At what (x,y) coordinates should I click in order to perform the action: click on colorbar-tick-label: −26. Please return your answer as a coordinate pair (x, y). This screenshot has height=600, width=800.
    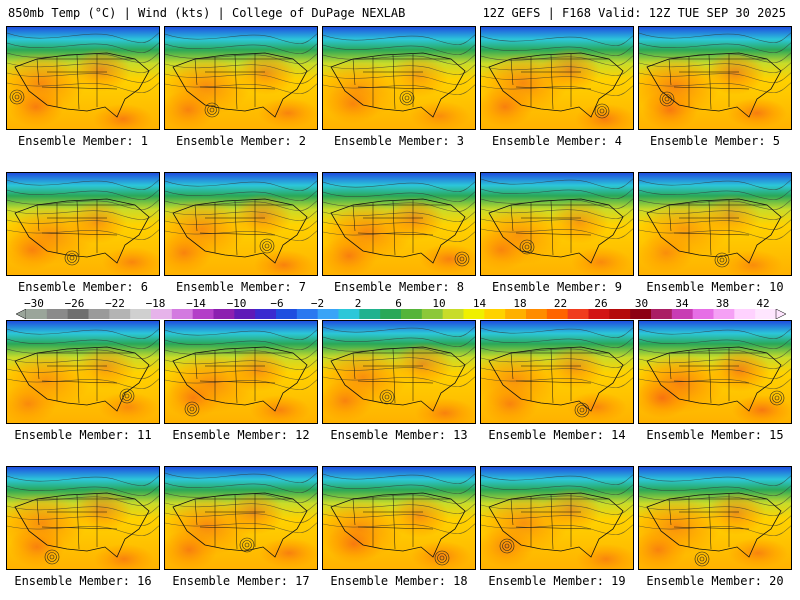
    Looking at the image, I should click on (74, 303).